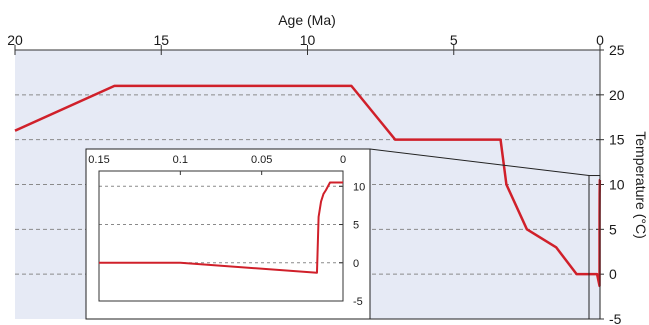 This screenshot has height=325, width=649. Describe the element at coordinates (307, 20) in the screenshot. I see `x-axis-title: Age (Ma)` at that location.